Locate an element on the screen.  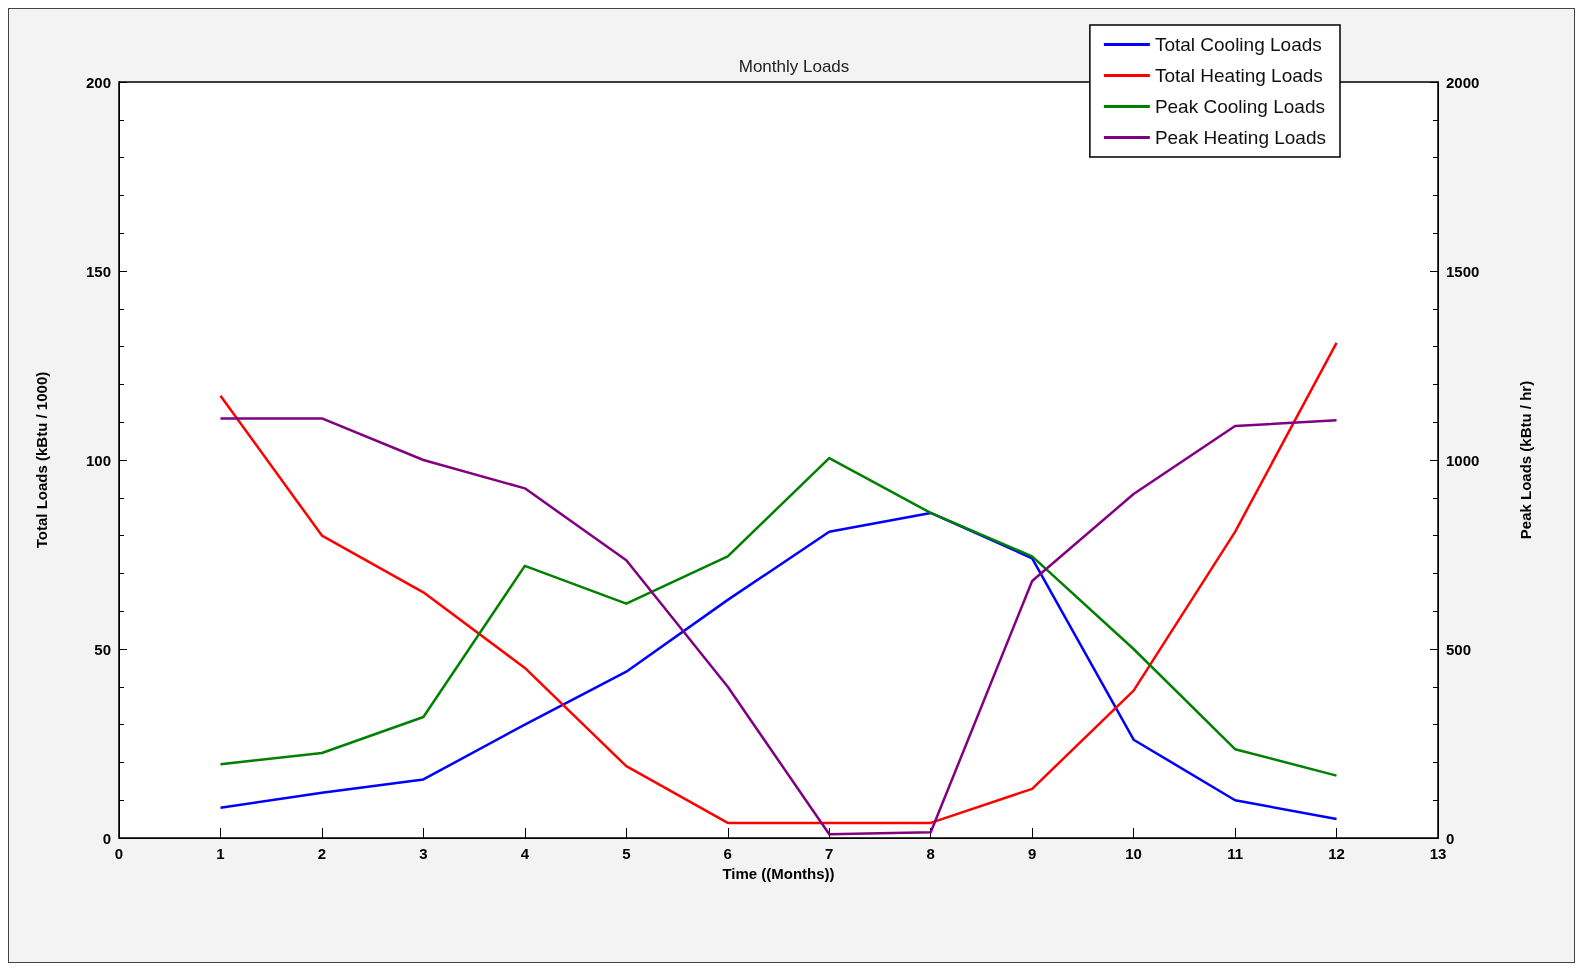
x-tick-label: 1 is located at coordinates (220, 853).